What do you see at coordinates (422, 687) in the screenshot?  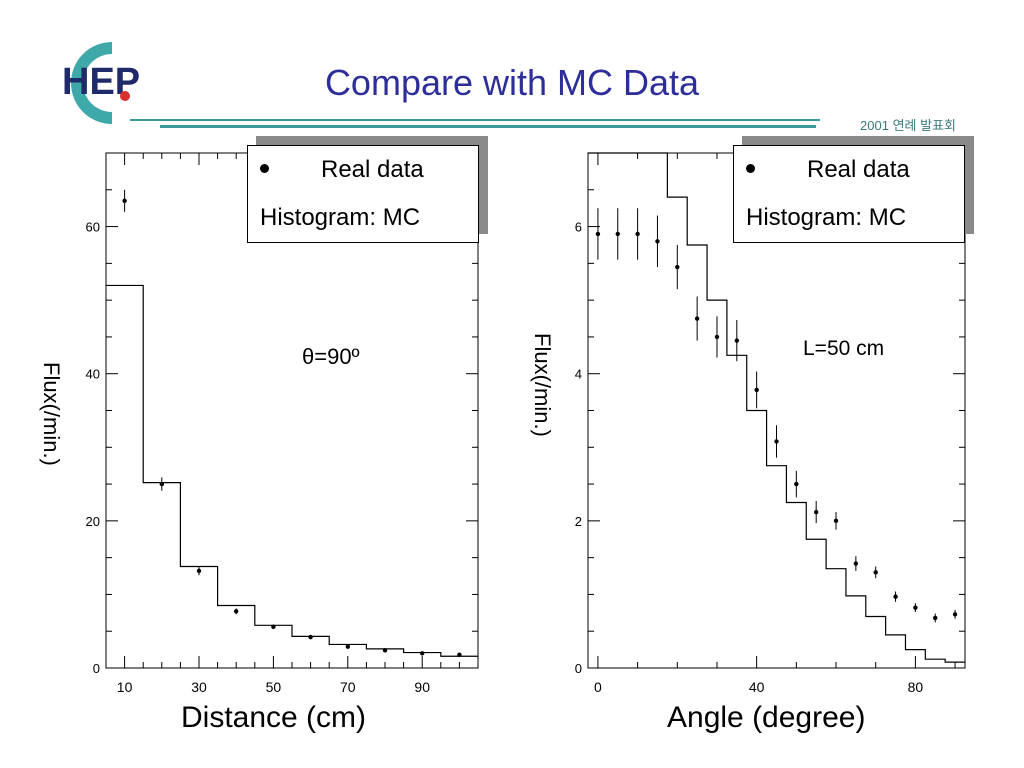 I see `x-tick-label: 90` at bounding box center [422, 687].